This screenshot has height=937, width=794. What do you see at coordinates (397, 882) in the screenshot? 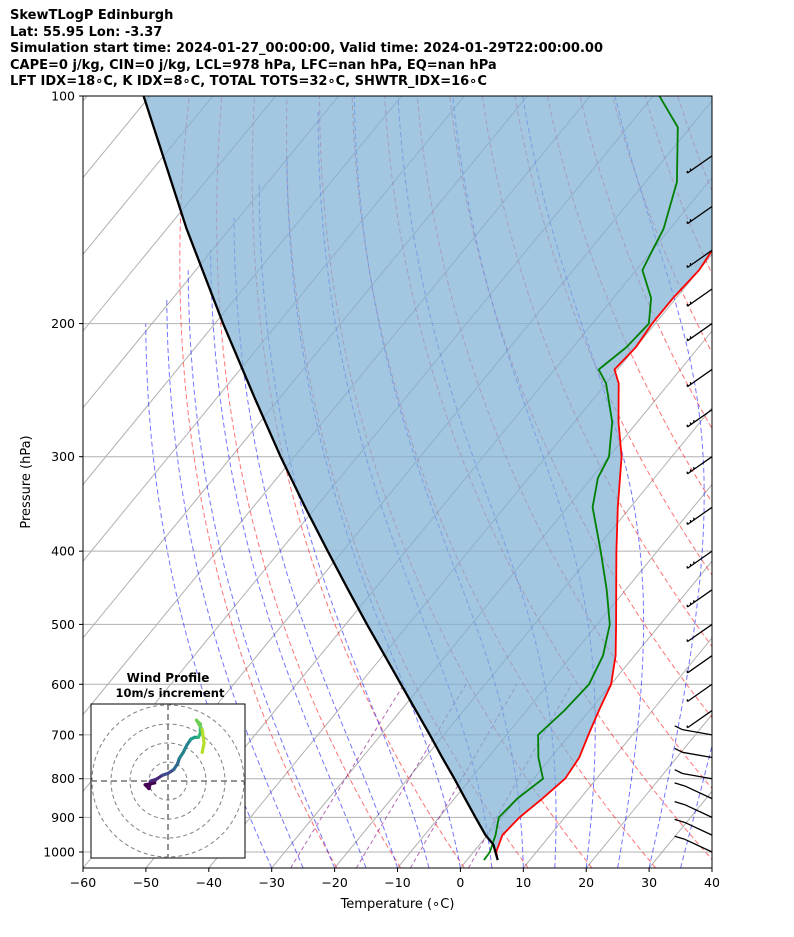
I see `x-tick-label: −10` at bounding box center [397, 882].